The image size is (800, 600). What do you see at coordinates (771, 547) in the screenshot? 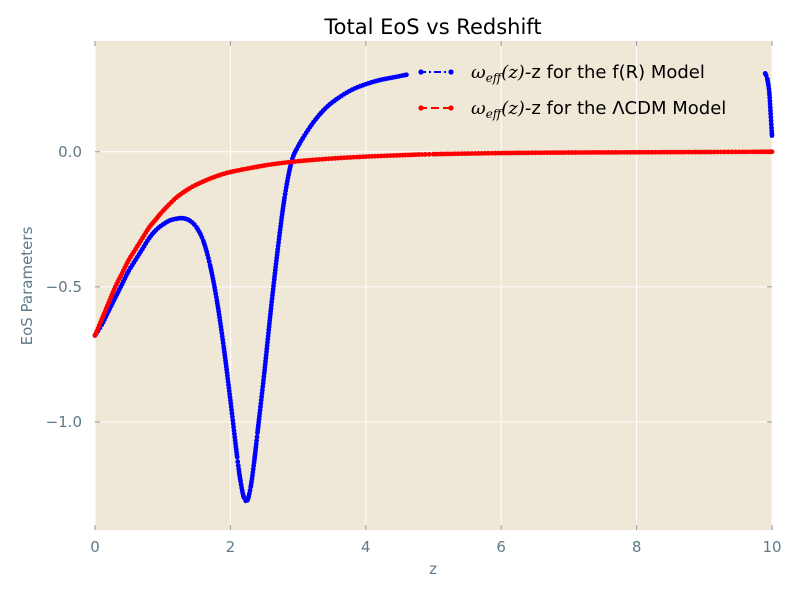
I see `x-tick-label: 10` at bounding box center [771, 547].